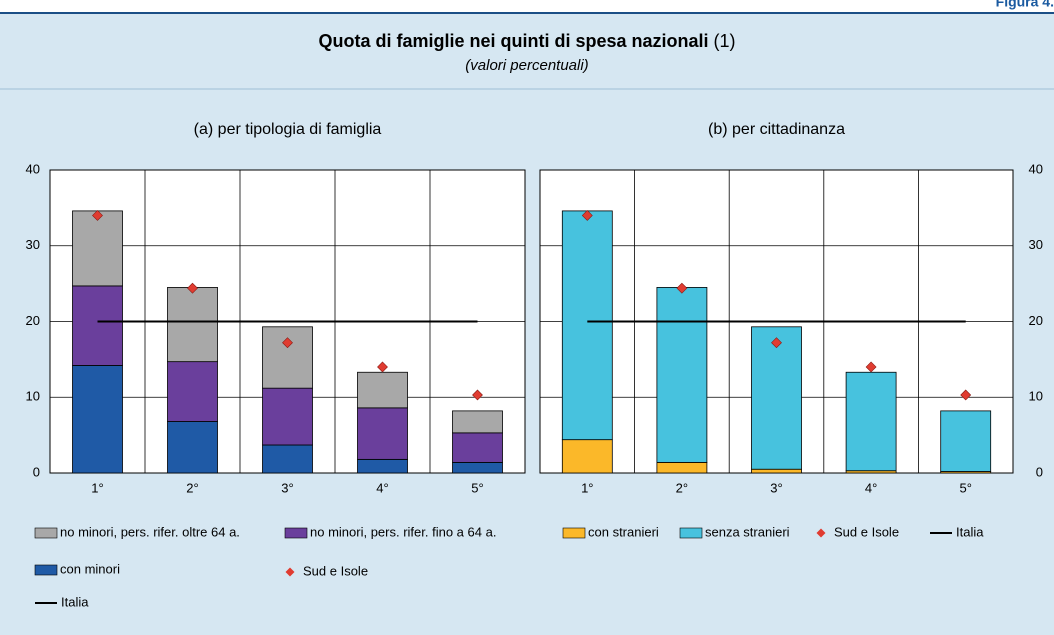 The image size is (1054, 635). Describe the element at coordinates (288, 129) in the screenshot. I see `panel-title: (a) per tipologia di famiglia` at that location.